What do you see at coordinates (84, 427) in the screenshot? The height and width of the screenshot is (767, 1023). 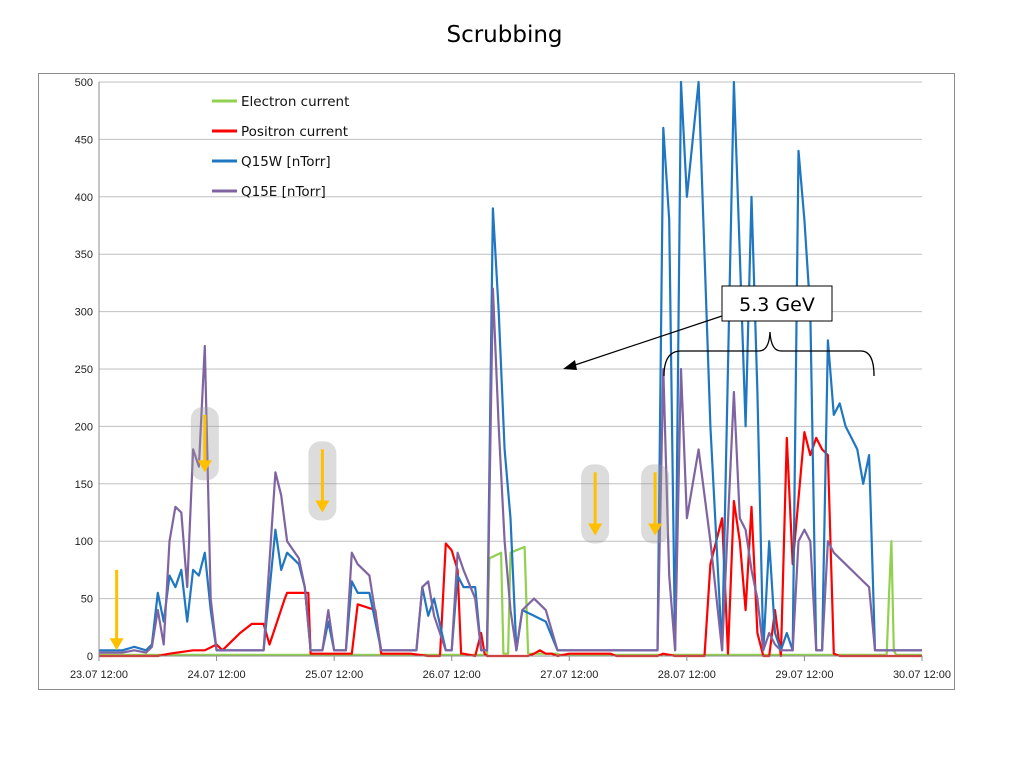 I see `y-tick-label: 200` at bounding box center [84, 427].